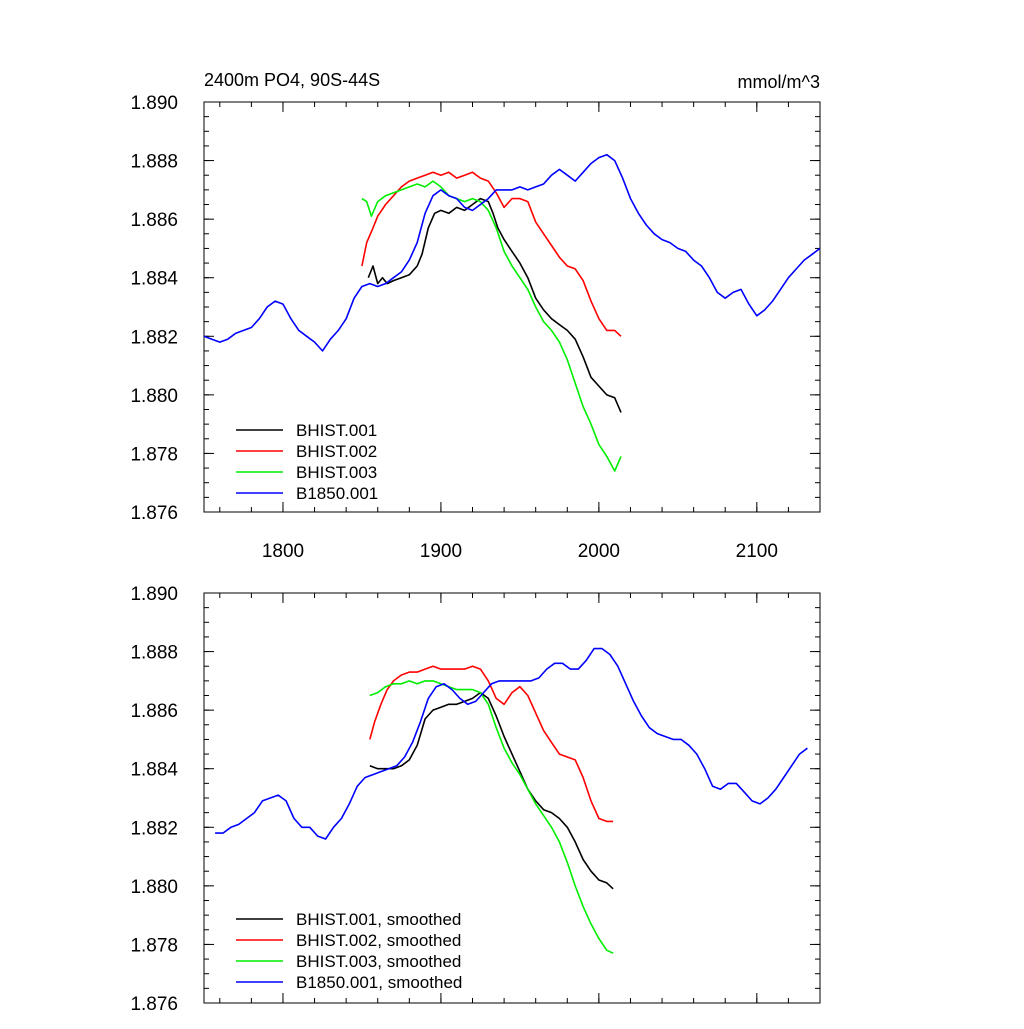 The width and height of the screenshot is (1024, 1029). I want to click on x-tick-label: 1900, so click(441, 551).